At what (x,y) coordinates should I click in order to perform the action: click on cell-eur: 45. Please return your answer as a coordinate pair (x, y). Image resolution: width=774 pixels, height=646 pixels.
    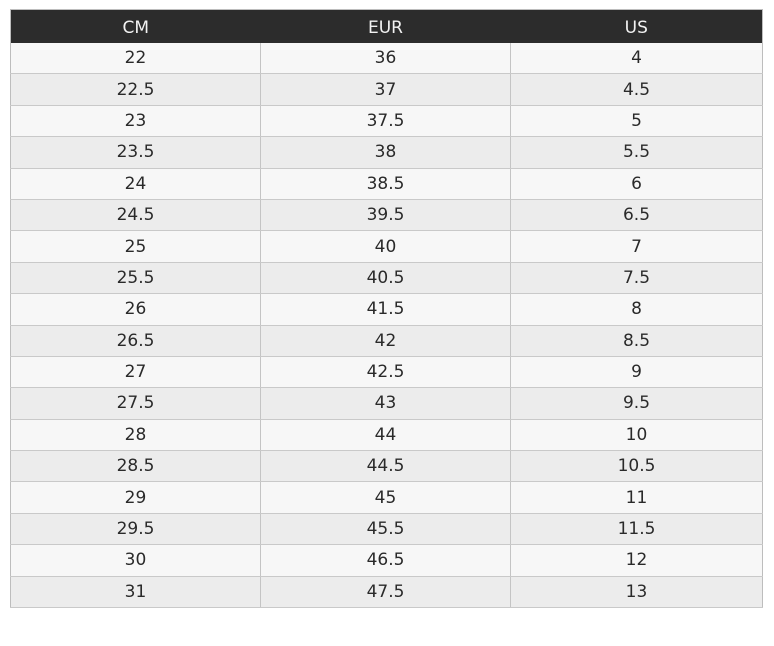
    Looking at the image, I should click on (385, 497).